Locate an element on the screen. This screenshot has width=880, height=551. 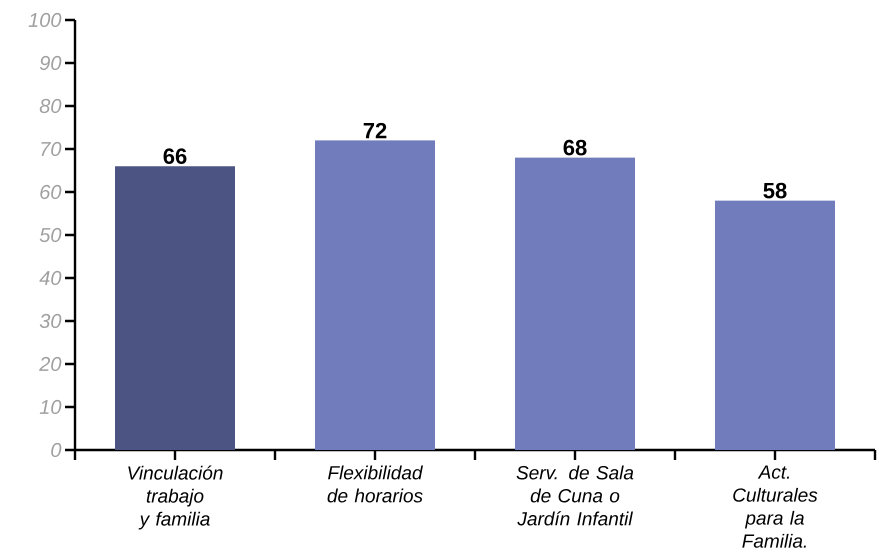
y-tick-label: 40 is located at coordinates (50, 278).